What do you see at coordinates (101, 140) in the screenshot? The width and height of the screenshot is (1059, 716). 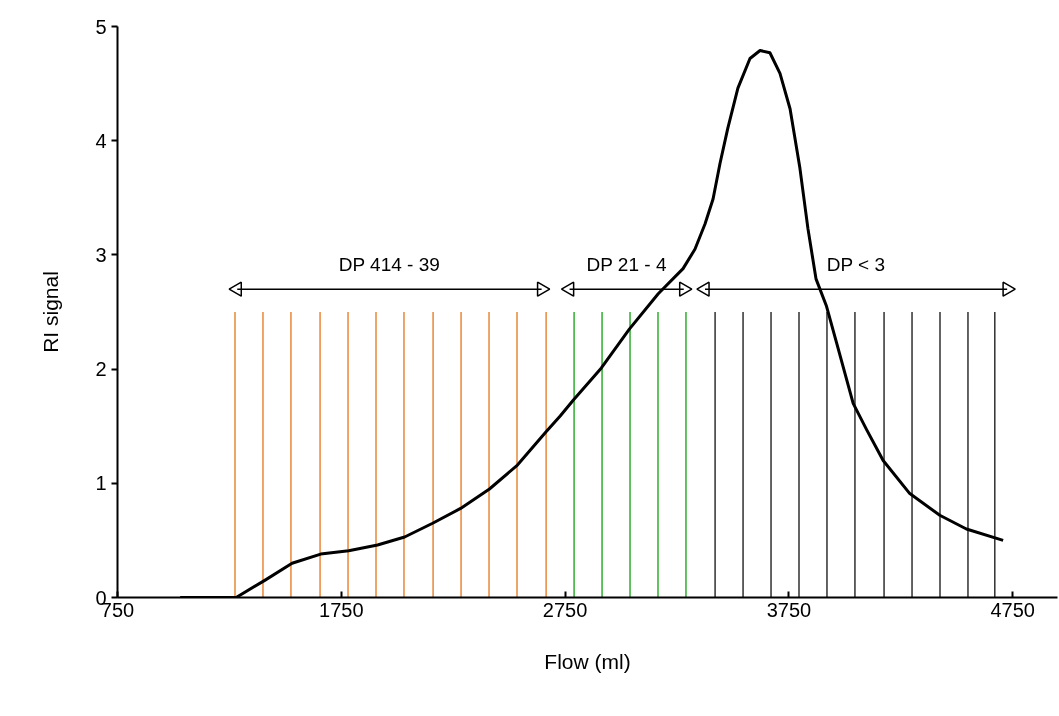 I see `y-tick-label: 4` at bounding box center [101, 140].